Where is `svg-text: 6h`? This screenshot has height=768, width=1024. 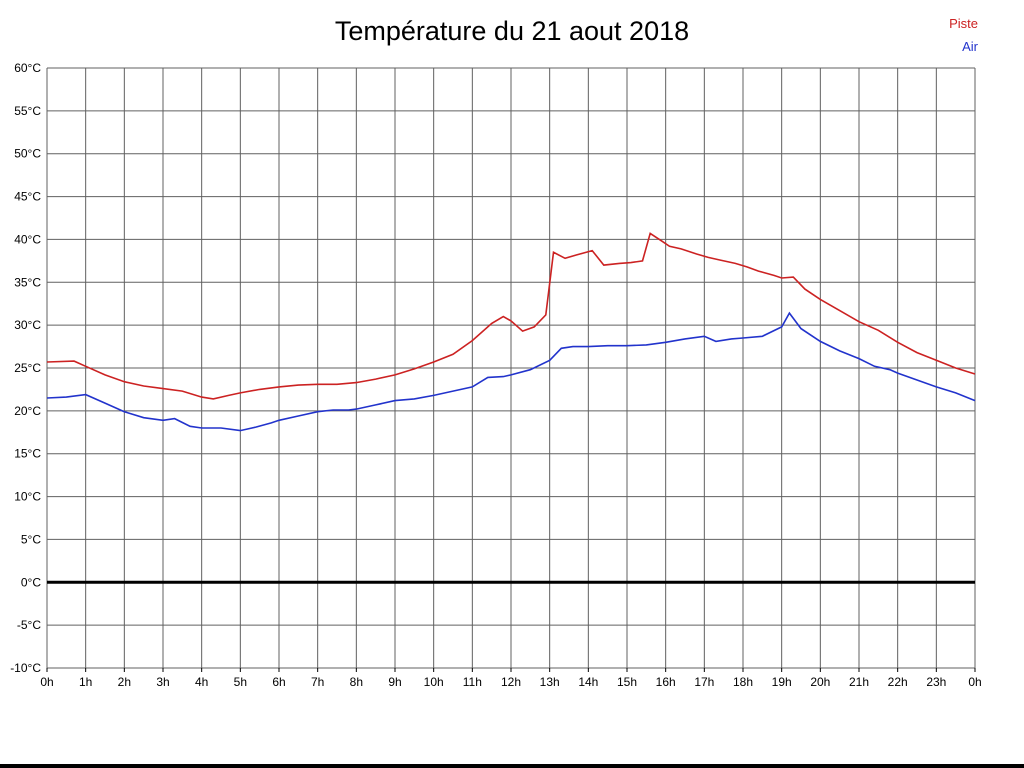
svg-text: 6h is located at coordinates (278, 682).